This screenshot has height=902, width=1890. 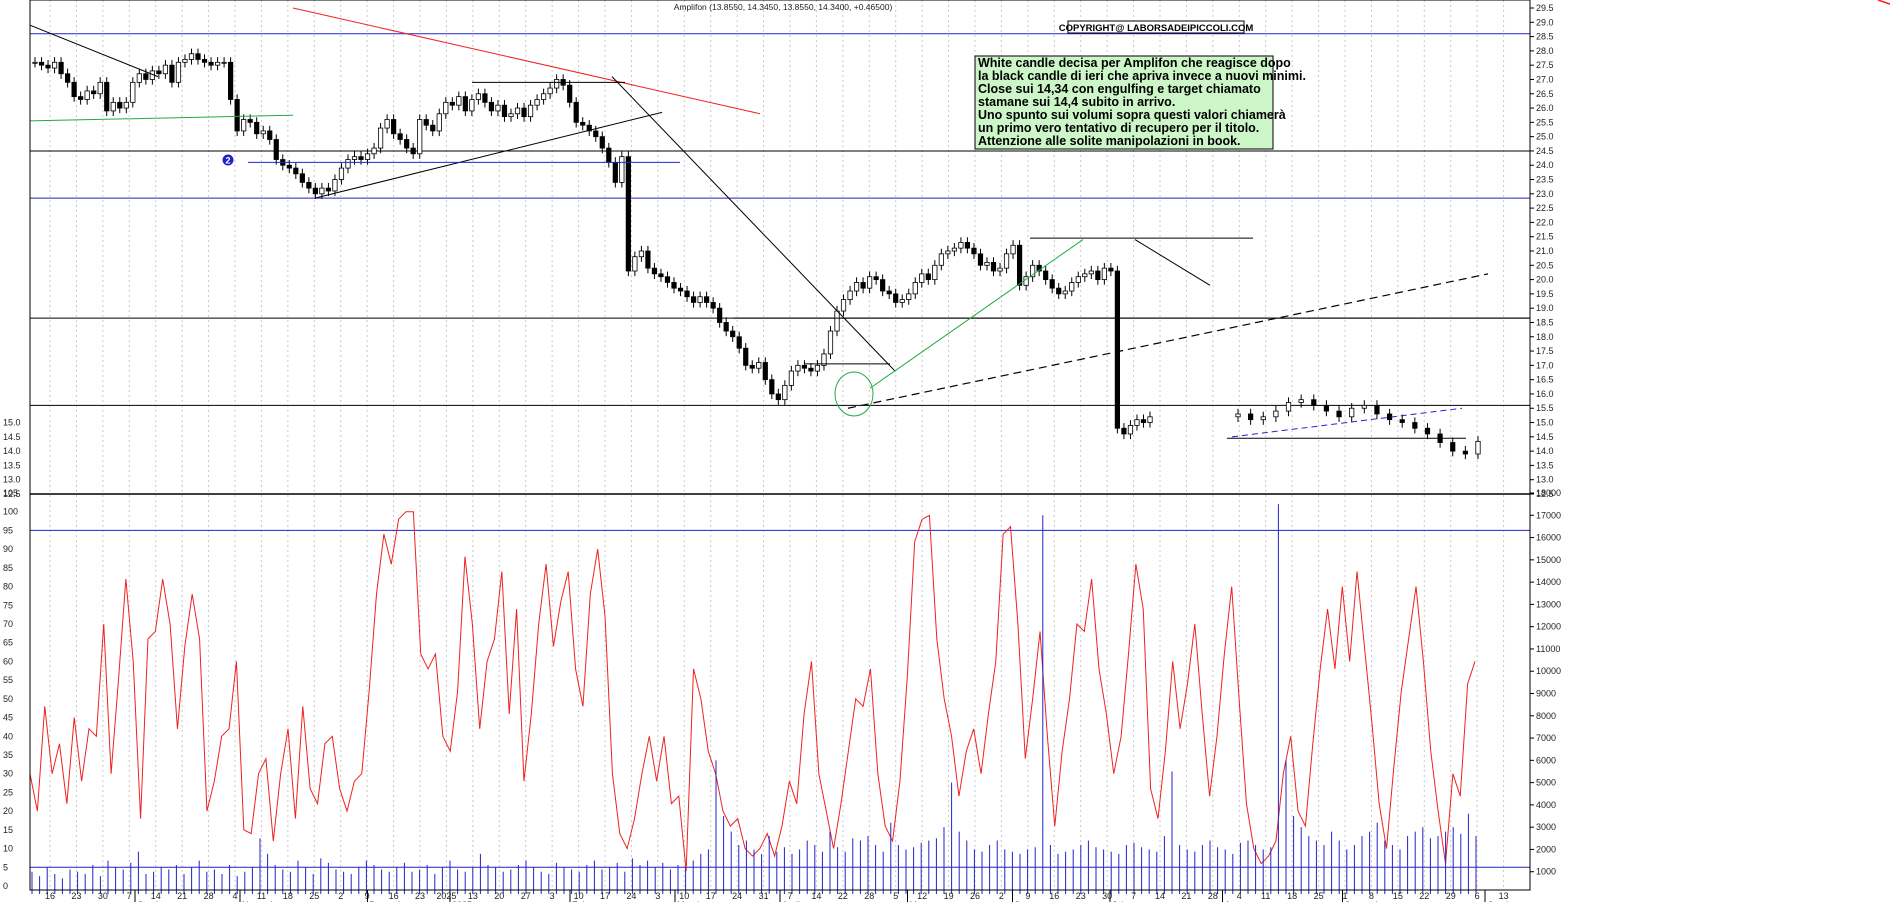 I want to click on y-tick-label: 14.5, so click(x=1545, y=437).